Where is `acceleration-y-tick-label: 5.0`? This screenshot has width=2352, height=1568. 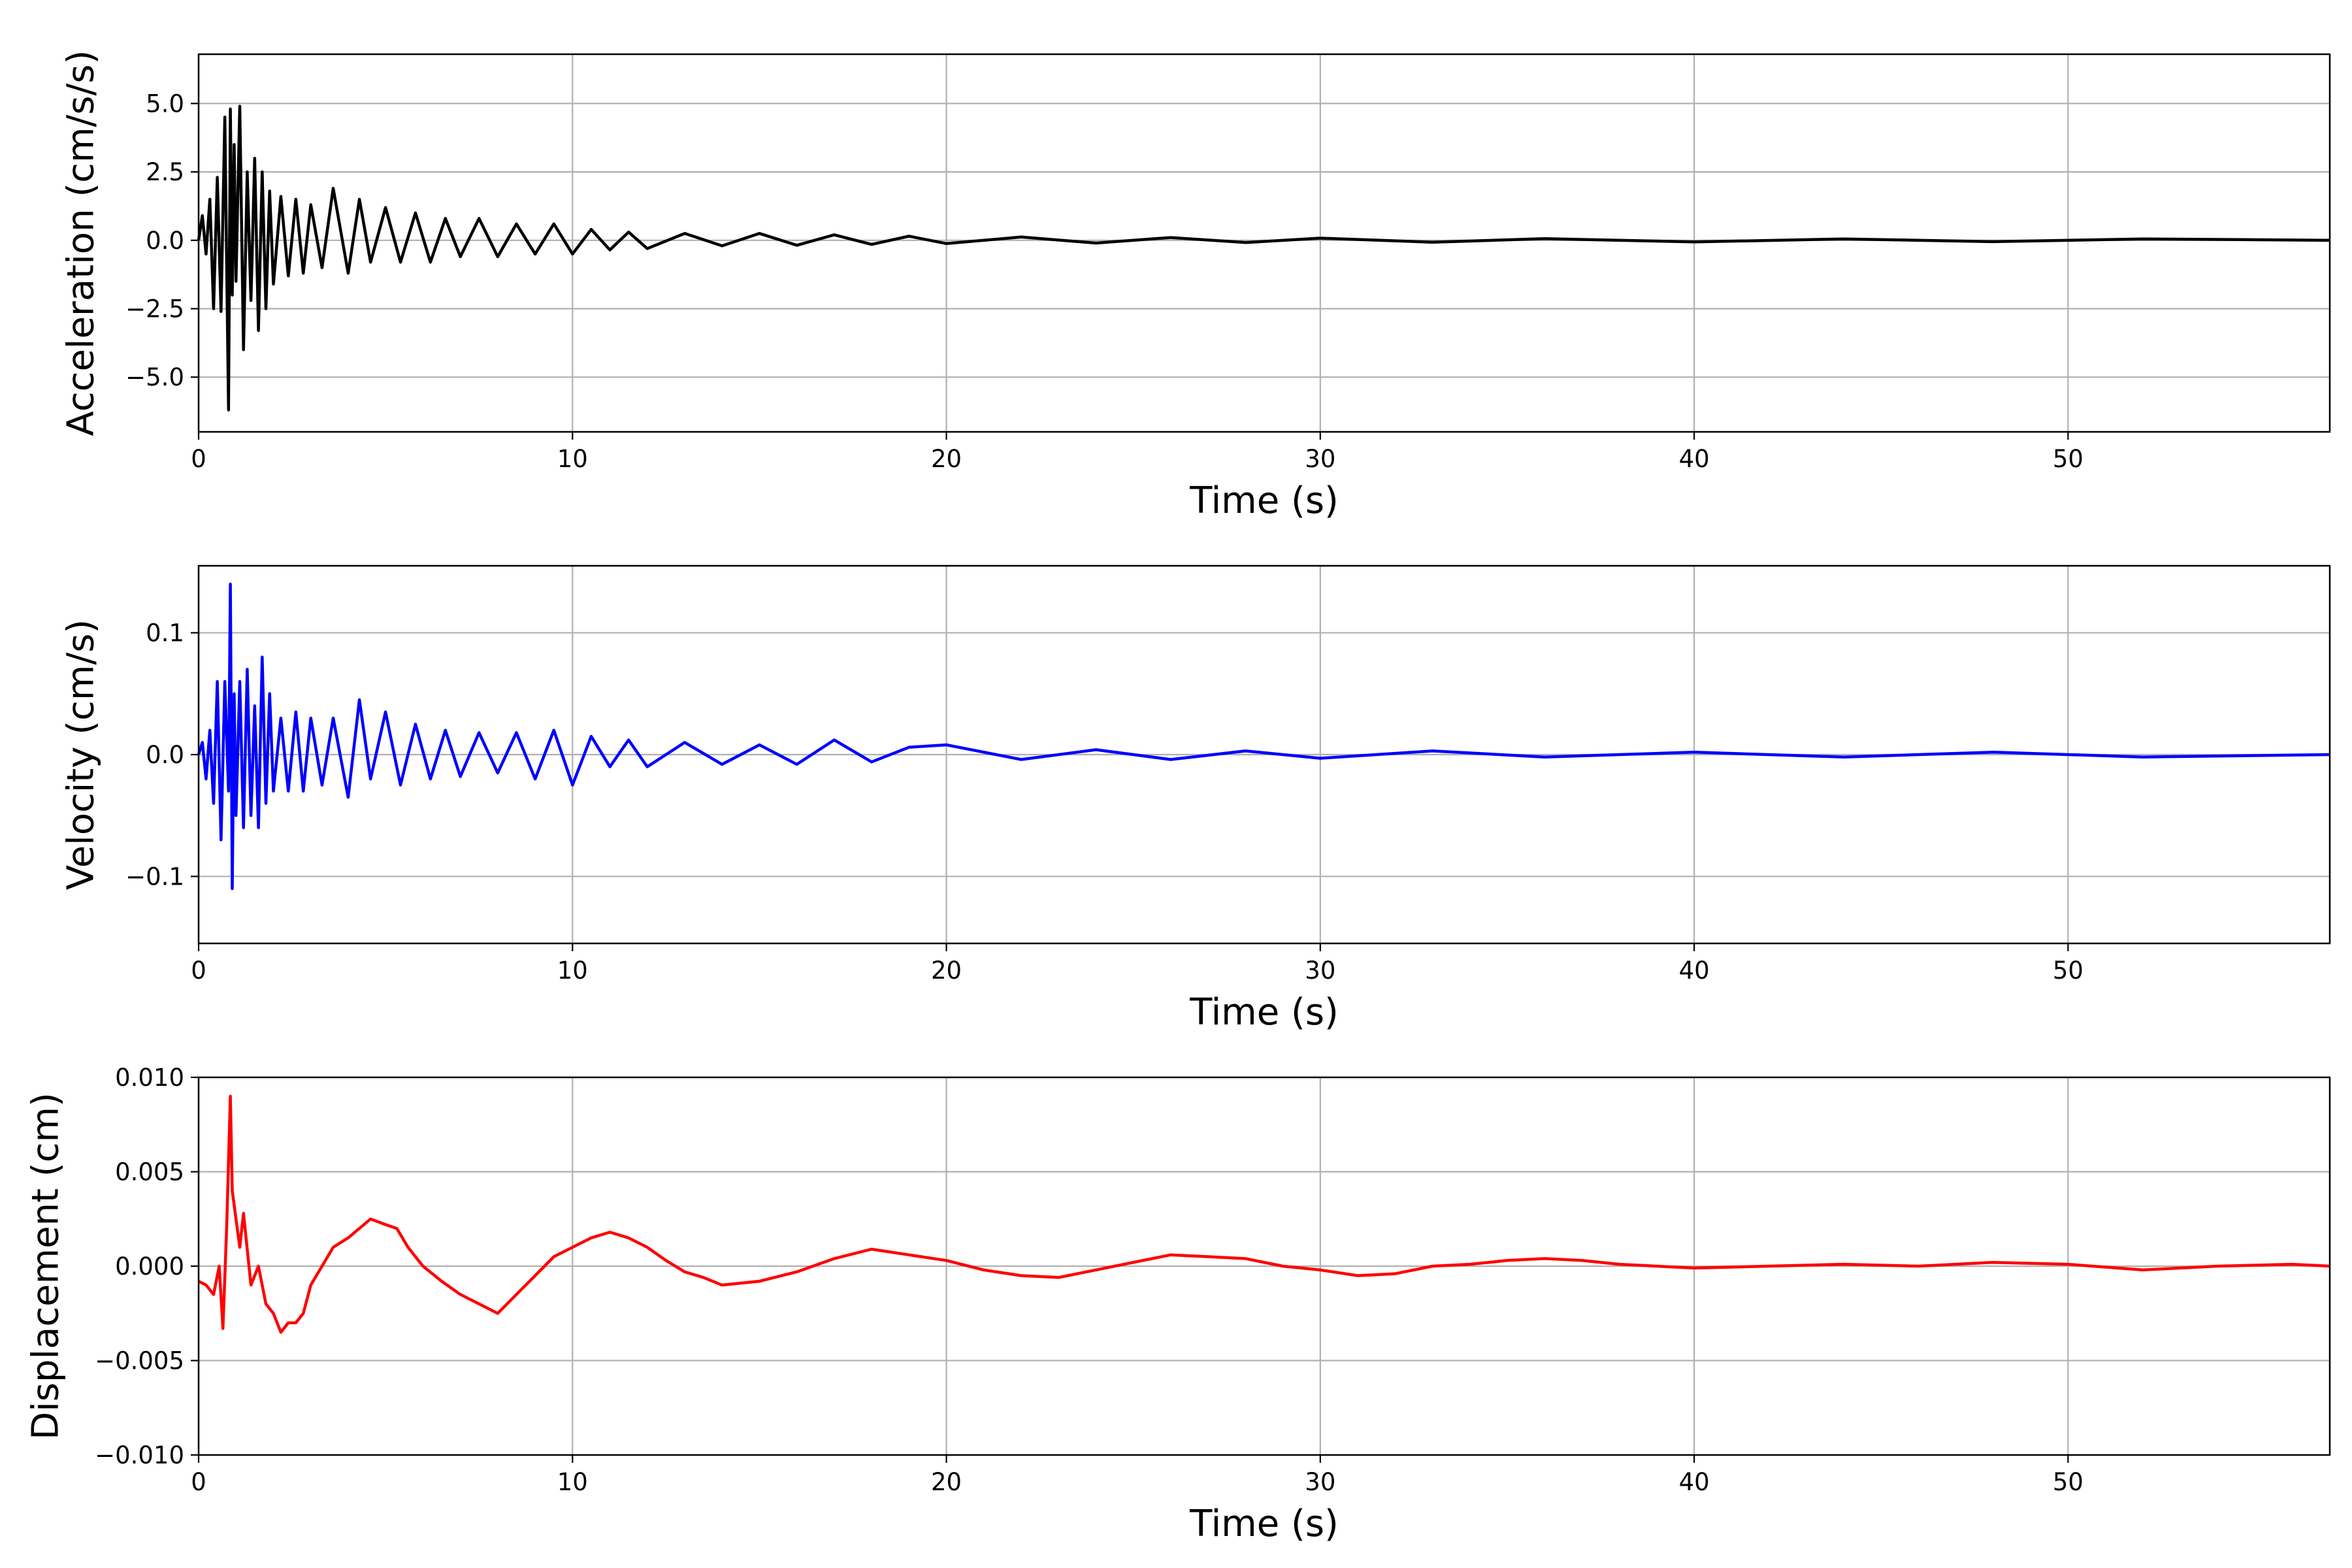
acceleration-y-tick-label: 5.0 is located at coordinates (165, 104).